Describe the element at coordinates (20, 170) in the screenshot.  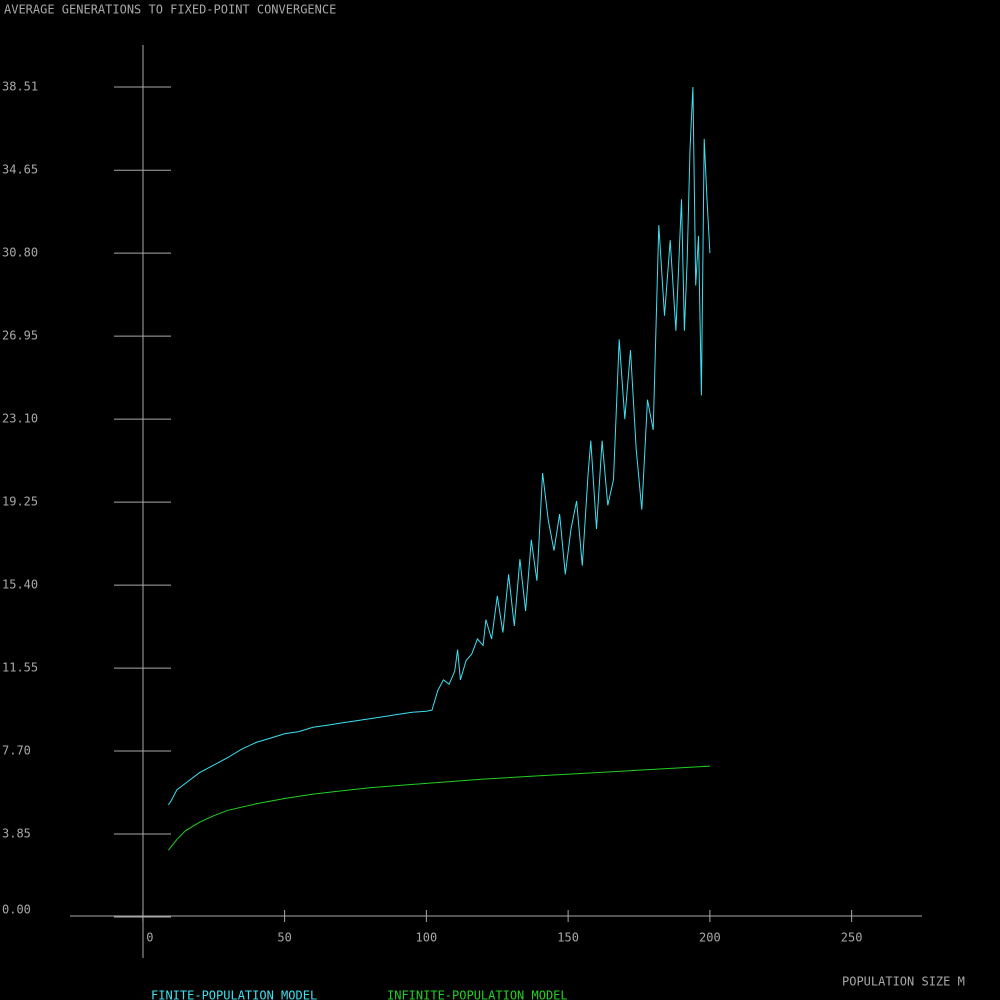
I see `y-tick-label: 34.65` at that location.